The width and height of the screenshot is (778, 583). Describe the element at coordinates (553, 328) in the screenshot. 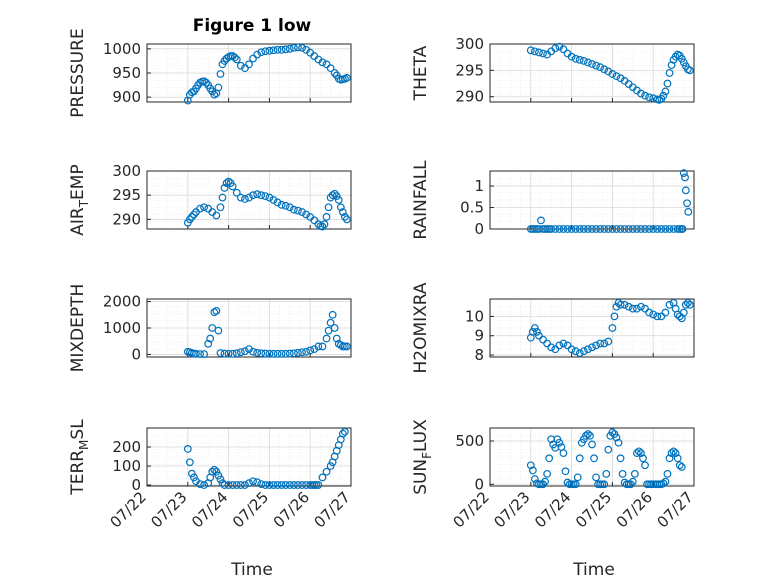

I see `axes-h2omixra: 89 10 H2OMIXRA` at that location.